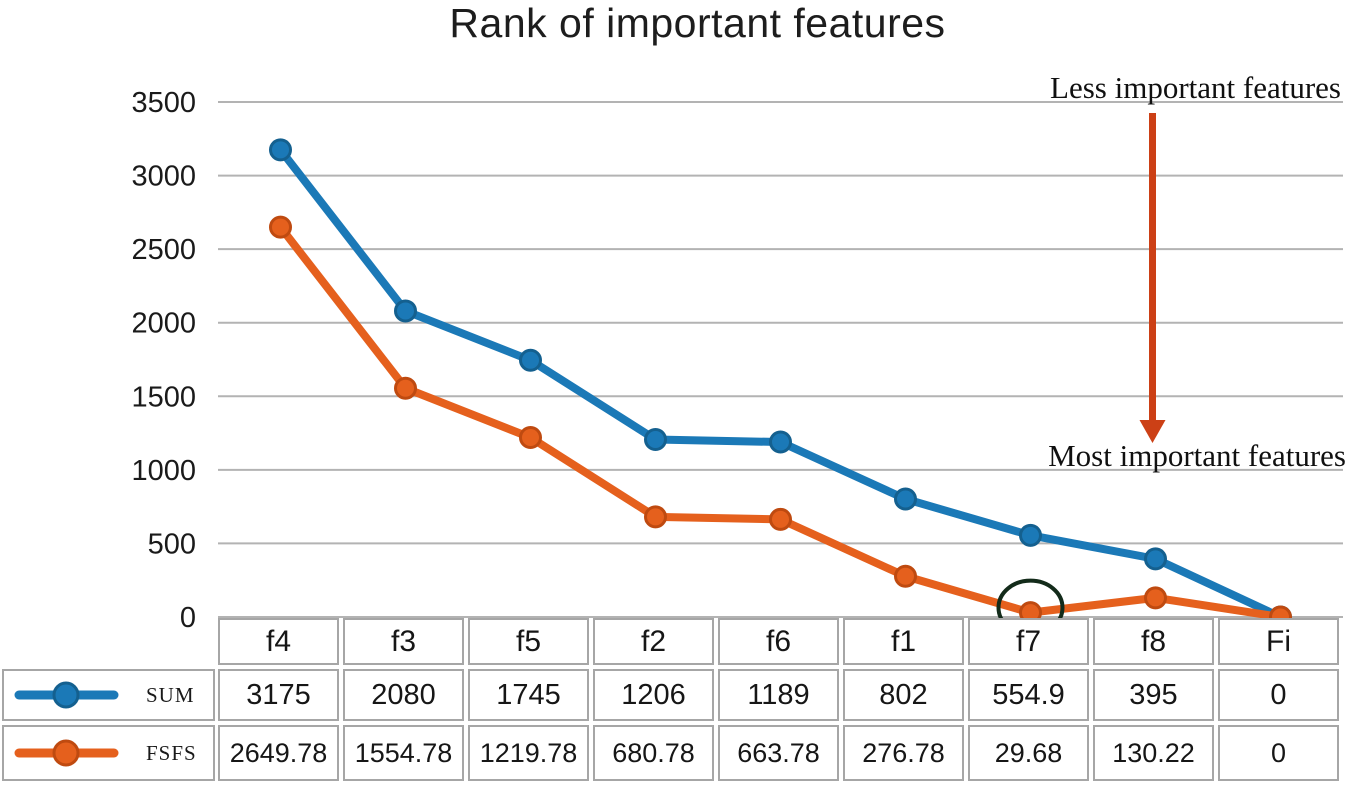 This screenshot has width=1350, height=787. Describe the element at coordinates (653, 695) in the screenshot. I see `table-cell-sum: 1206` at that location.